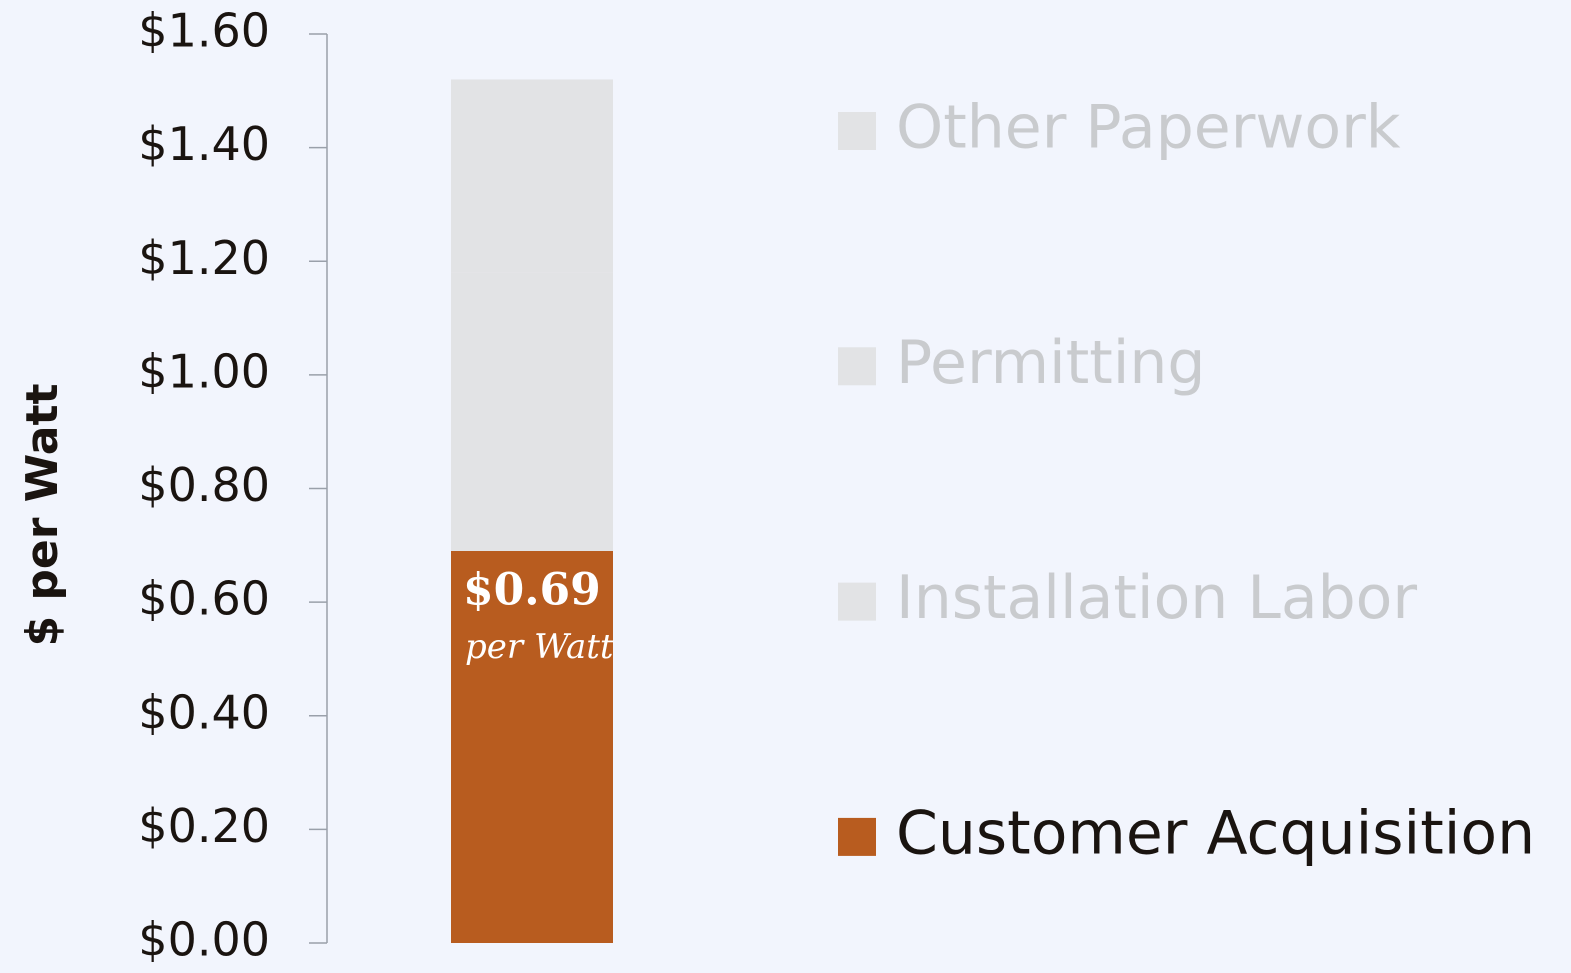 This screenshot has height=973, width=1571. I want to click on y-tick-label: $0.40, so click(204, 712).